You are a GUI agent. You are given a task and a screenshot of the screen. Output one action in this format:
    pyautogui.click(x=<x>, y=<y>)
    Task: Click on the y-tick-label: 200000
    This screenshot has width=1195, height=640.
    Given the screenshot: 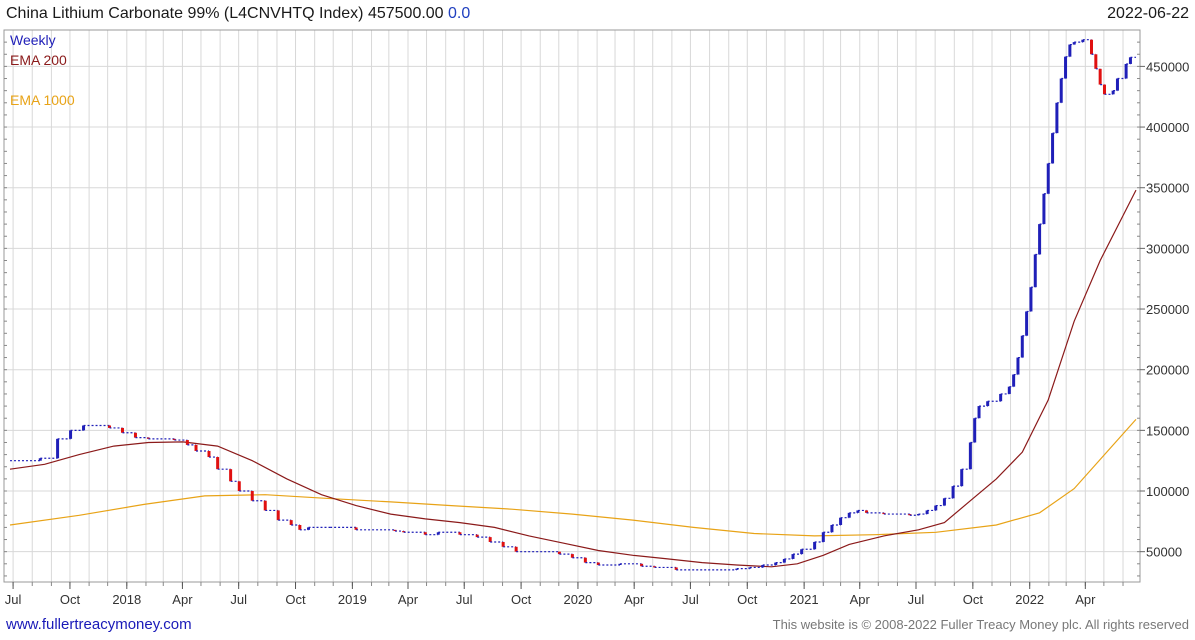 What is the action you would take?
    pyautogui.click(x=1167, y=370)
    